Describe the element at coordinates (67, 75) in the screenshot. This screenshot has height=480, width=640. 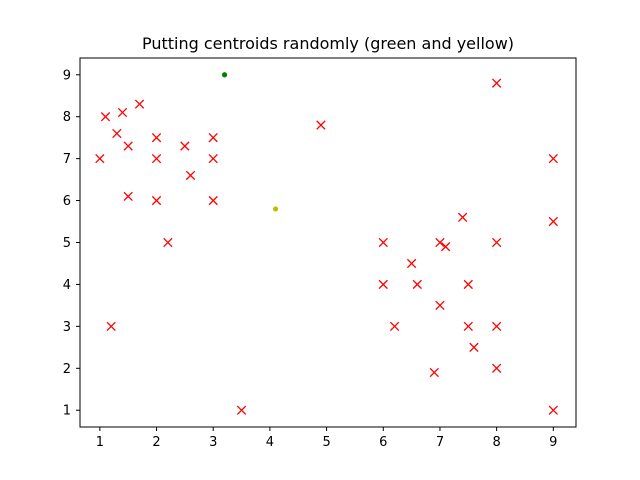
I see `y-tick-label: 9` at that location.